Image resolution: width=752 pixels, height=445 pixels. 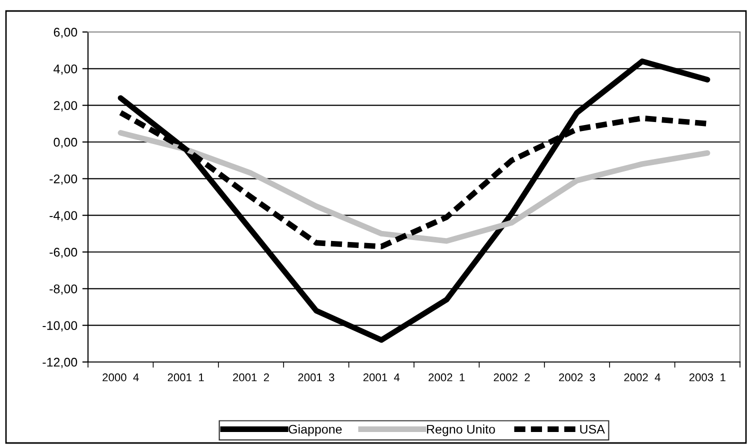 I want to click on legend-label: Regno Unito, so click(x=461, y=430).